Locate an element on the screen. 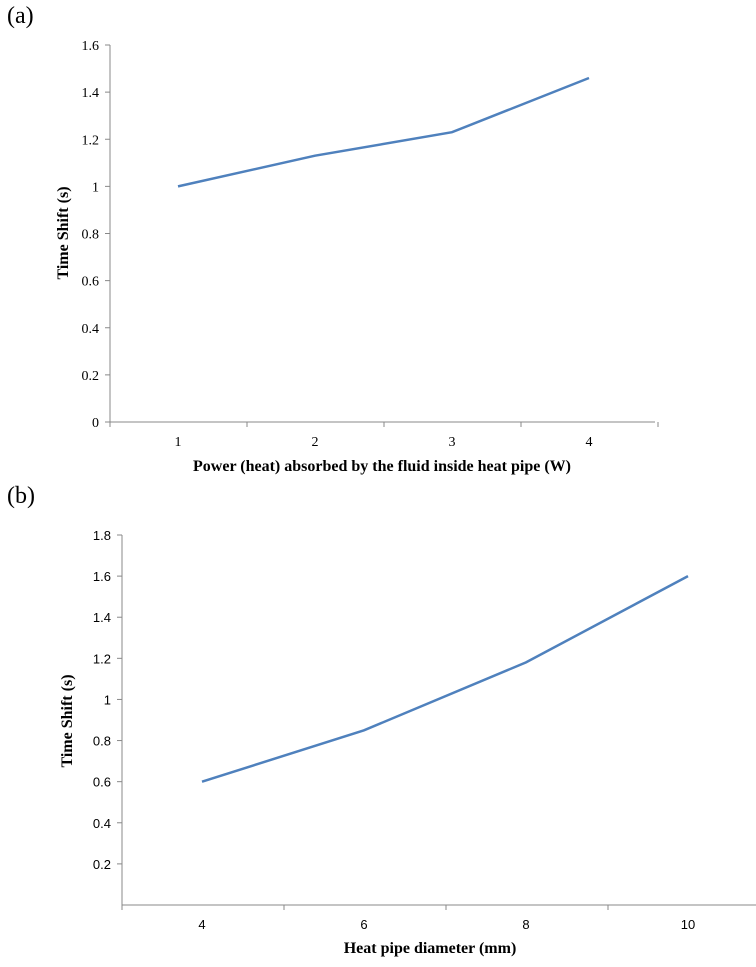  x-tick-label: 10 is located at coordinates (688, 924).